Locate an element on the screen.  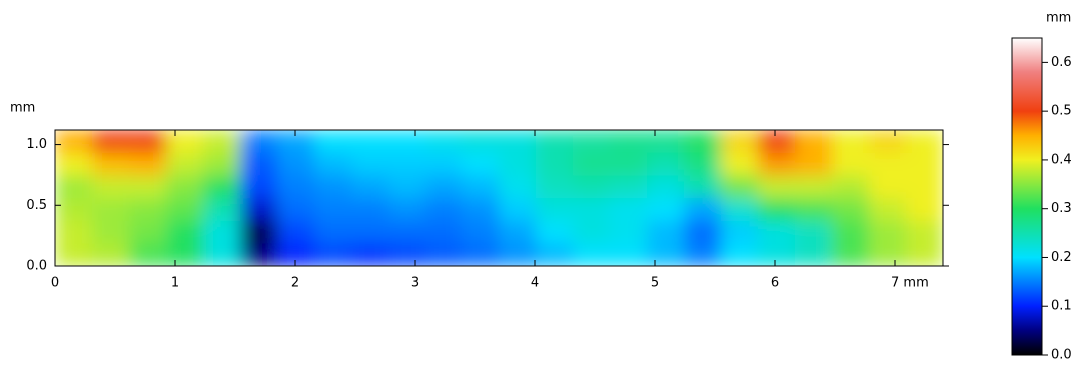
x-tick-label: 3 is located at coordinates (415, 283).